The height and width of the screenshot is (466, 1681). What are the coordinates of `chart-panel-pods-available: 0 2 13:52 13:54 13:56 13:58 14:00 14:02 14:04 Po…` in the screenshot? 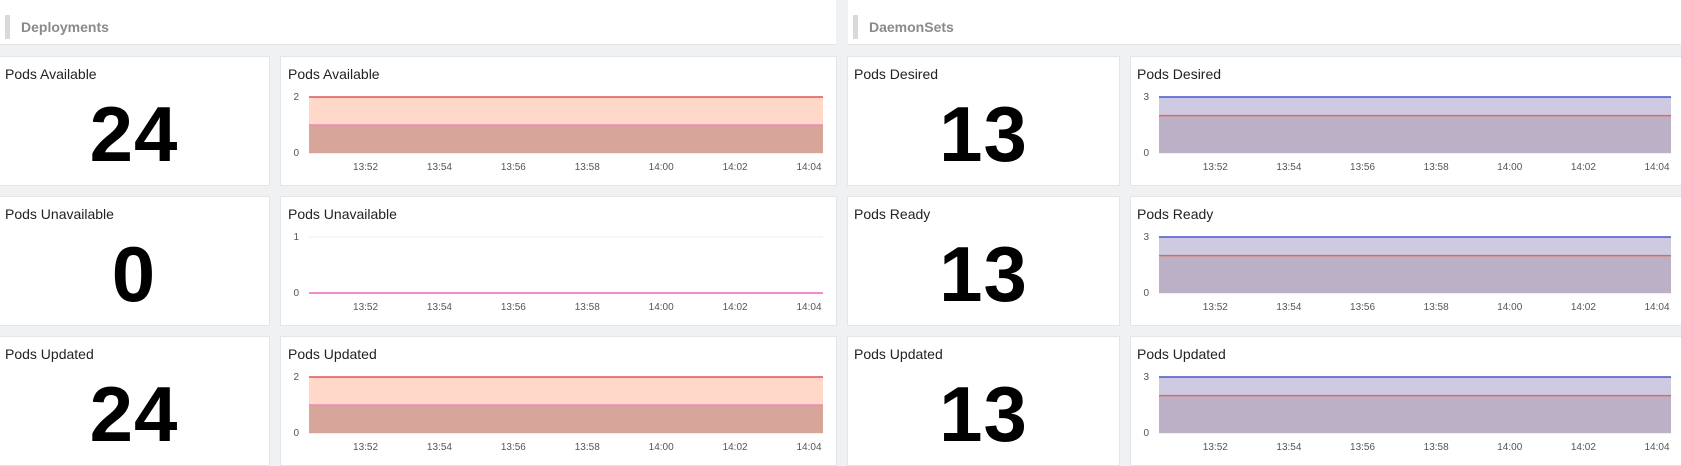 It's located at (558, 121).